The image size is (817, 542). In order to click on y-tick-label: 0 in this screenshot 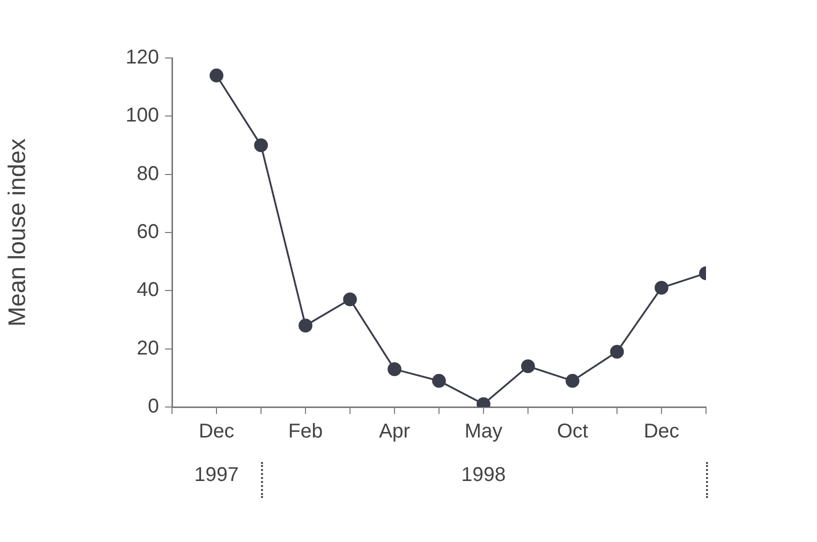, I will do `click(153, 407)`.